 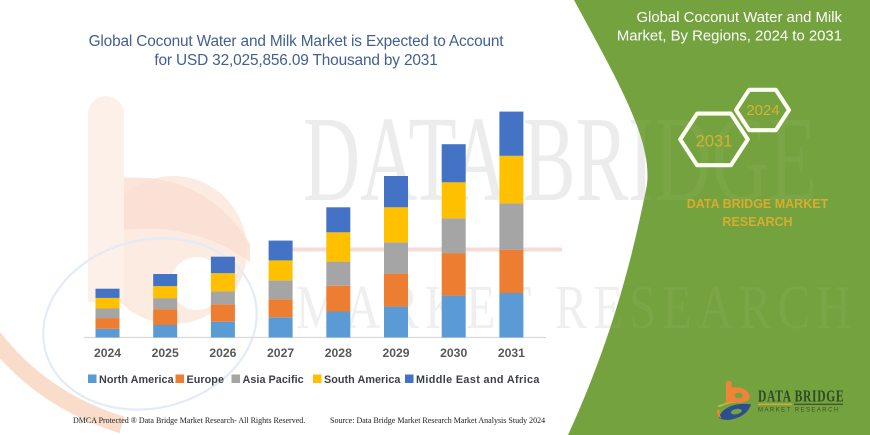 I want to click on svg-text:for USD 32,025,856.09 Thousand: for USD 32,025,856.09 Thousand by 2031, so click(x=295, y=60).